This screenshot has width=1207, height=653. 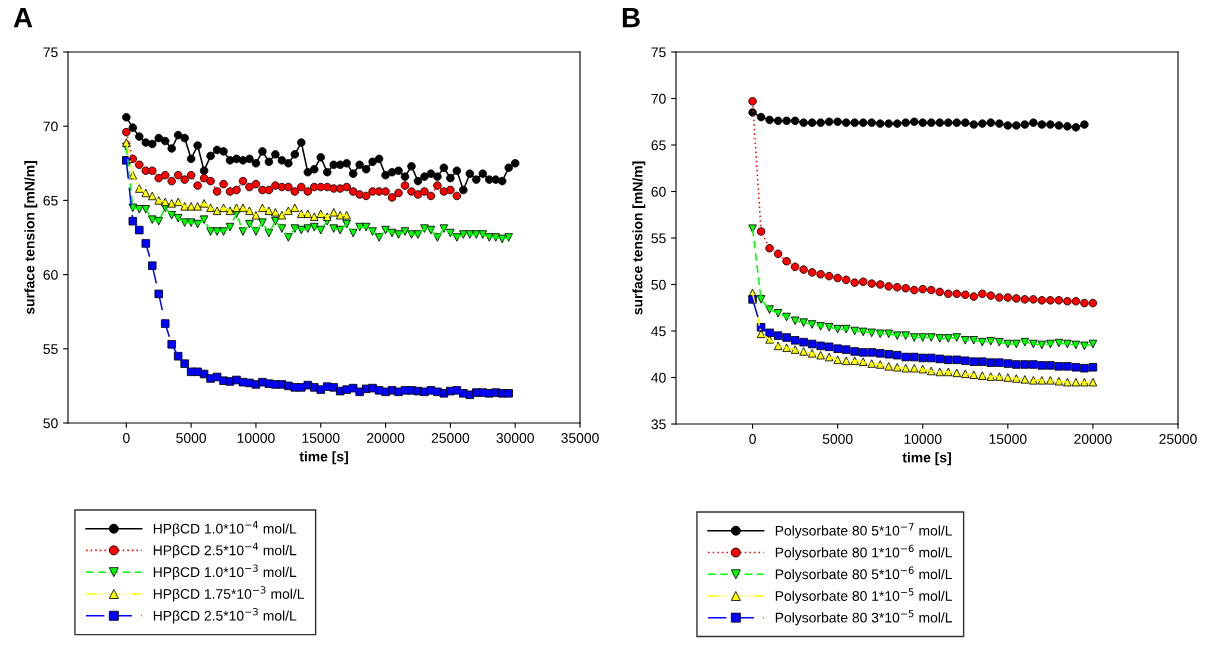 What do you see at coordinates (225, 616) in the screenshot?
I see `legend-label: HPβCD 2.5*10$^{−3}$ mol/L` at bounding box center [225, 616].